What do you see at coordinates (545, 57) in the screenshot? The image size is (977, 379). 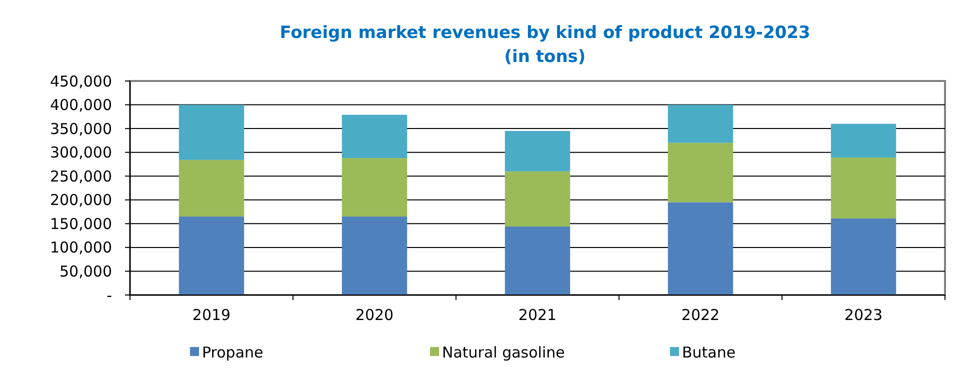 I see `chart-subtitle: (in tons)` at bounding box center [545, 57].